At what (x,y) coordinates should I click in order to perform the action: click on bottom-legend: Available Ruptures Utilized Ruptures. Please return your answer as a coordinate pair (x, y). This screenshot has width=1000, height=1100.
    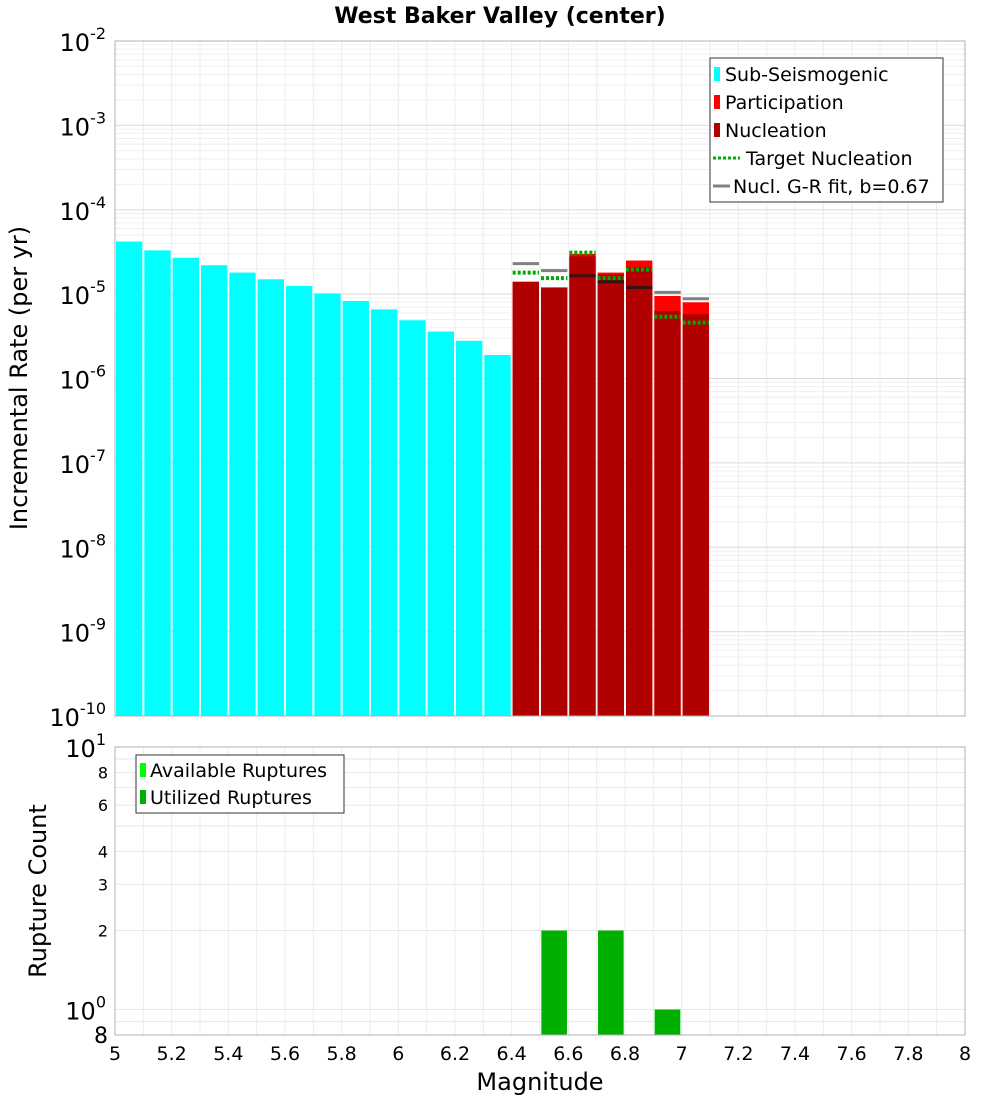
    Looking at the image, I should click on (240, 784).